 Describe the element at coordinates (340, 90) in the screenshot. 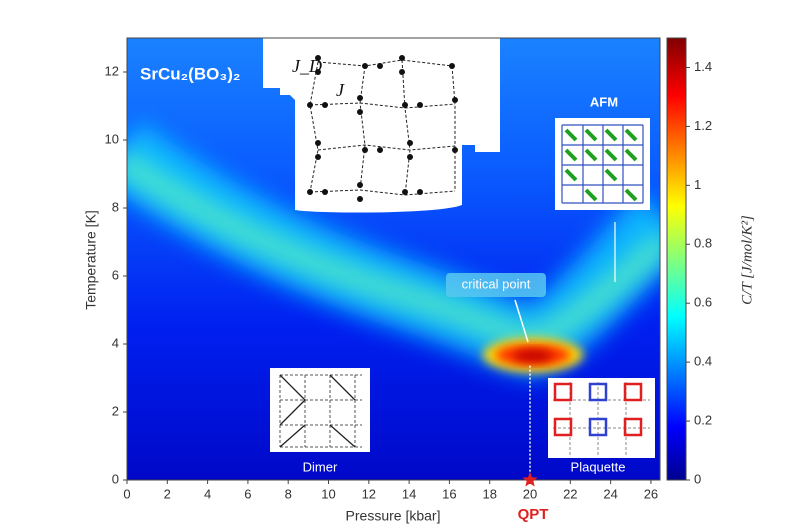

I see `j-label: J` at that location.